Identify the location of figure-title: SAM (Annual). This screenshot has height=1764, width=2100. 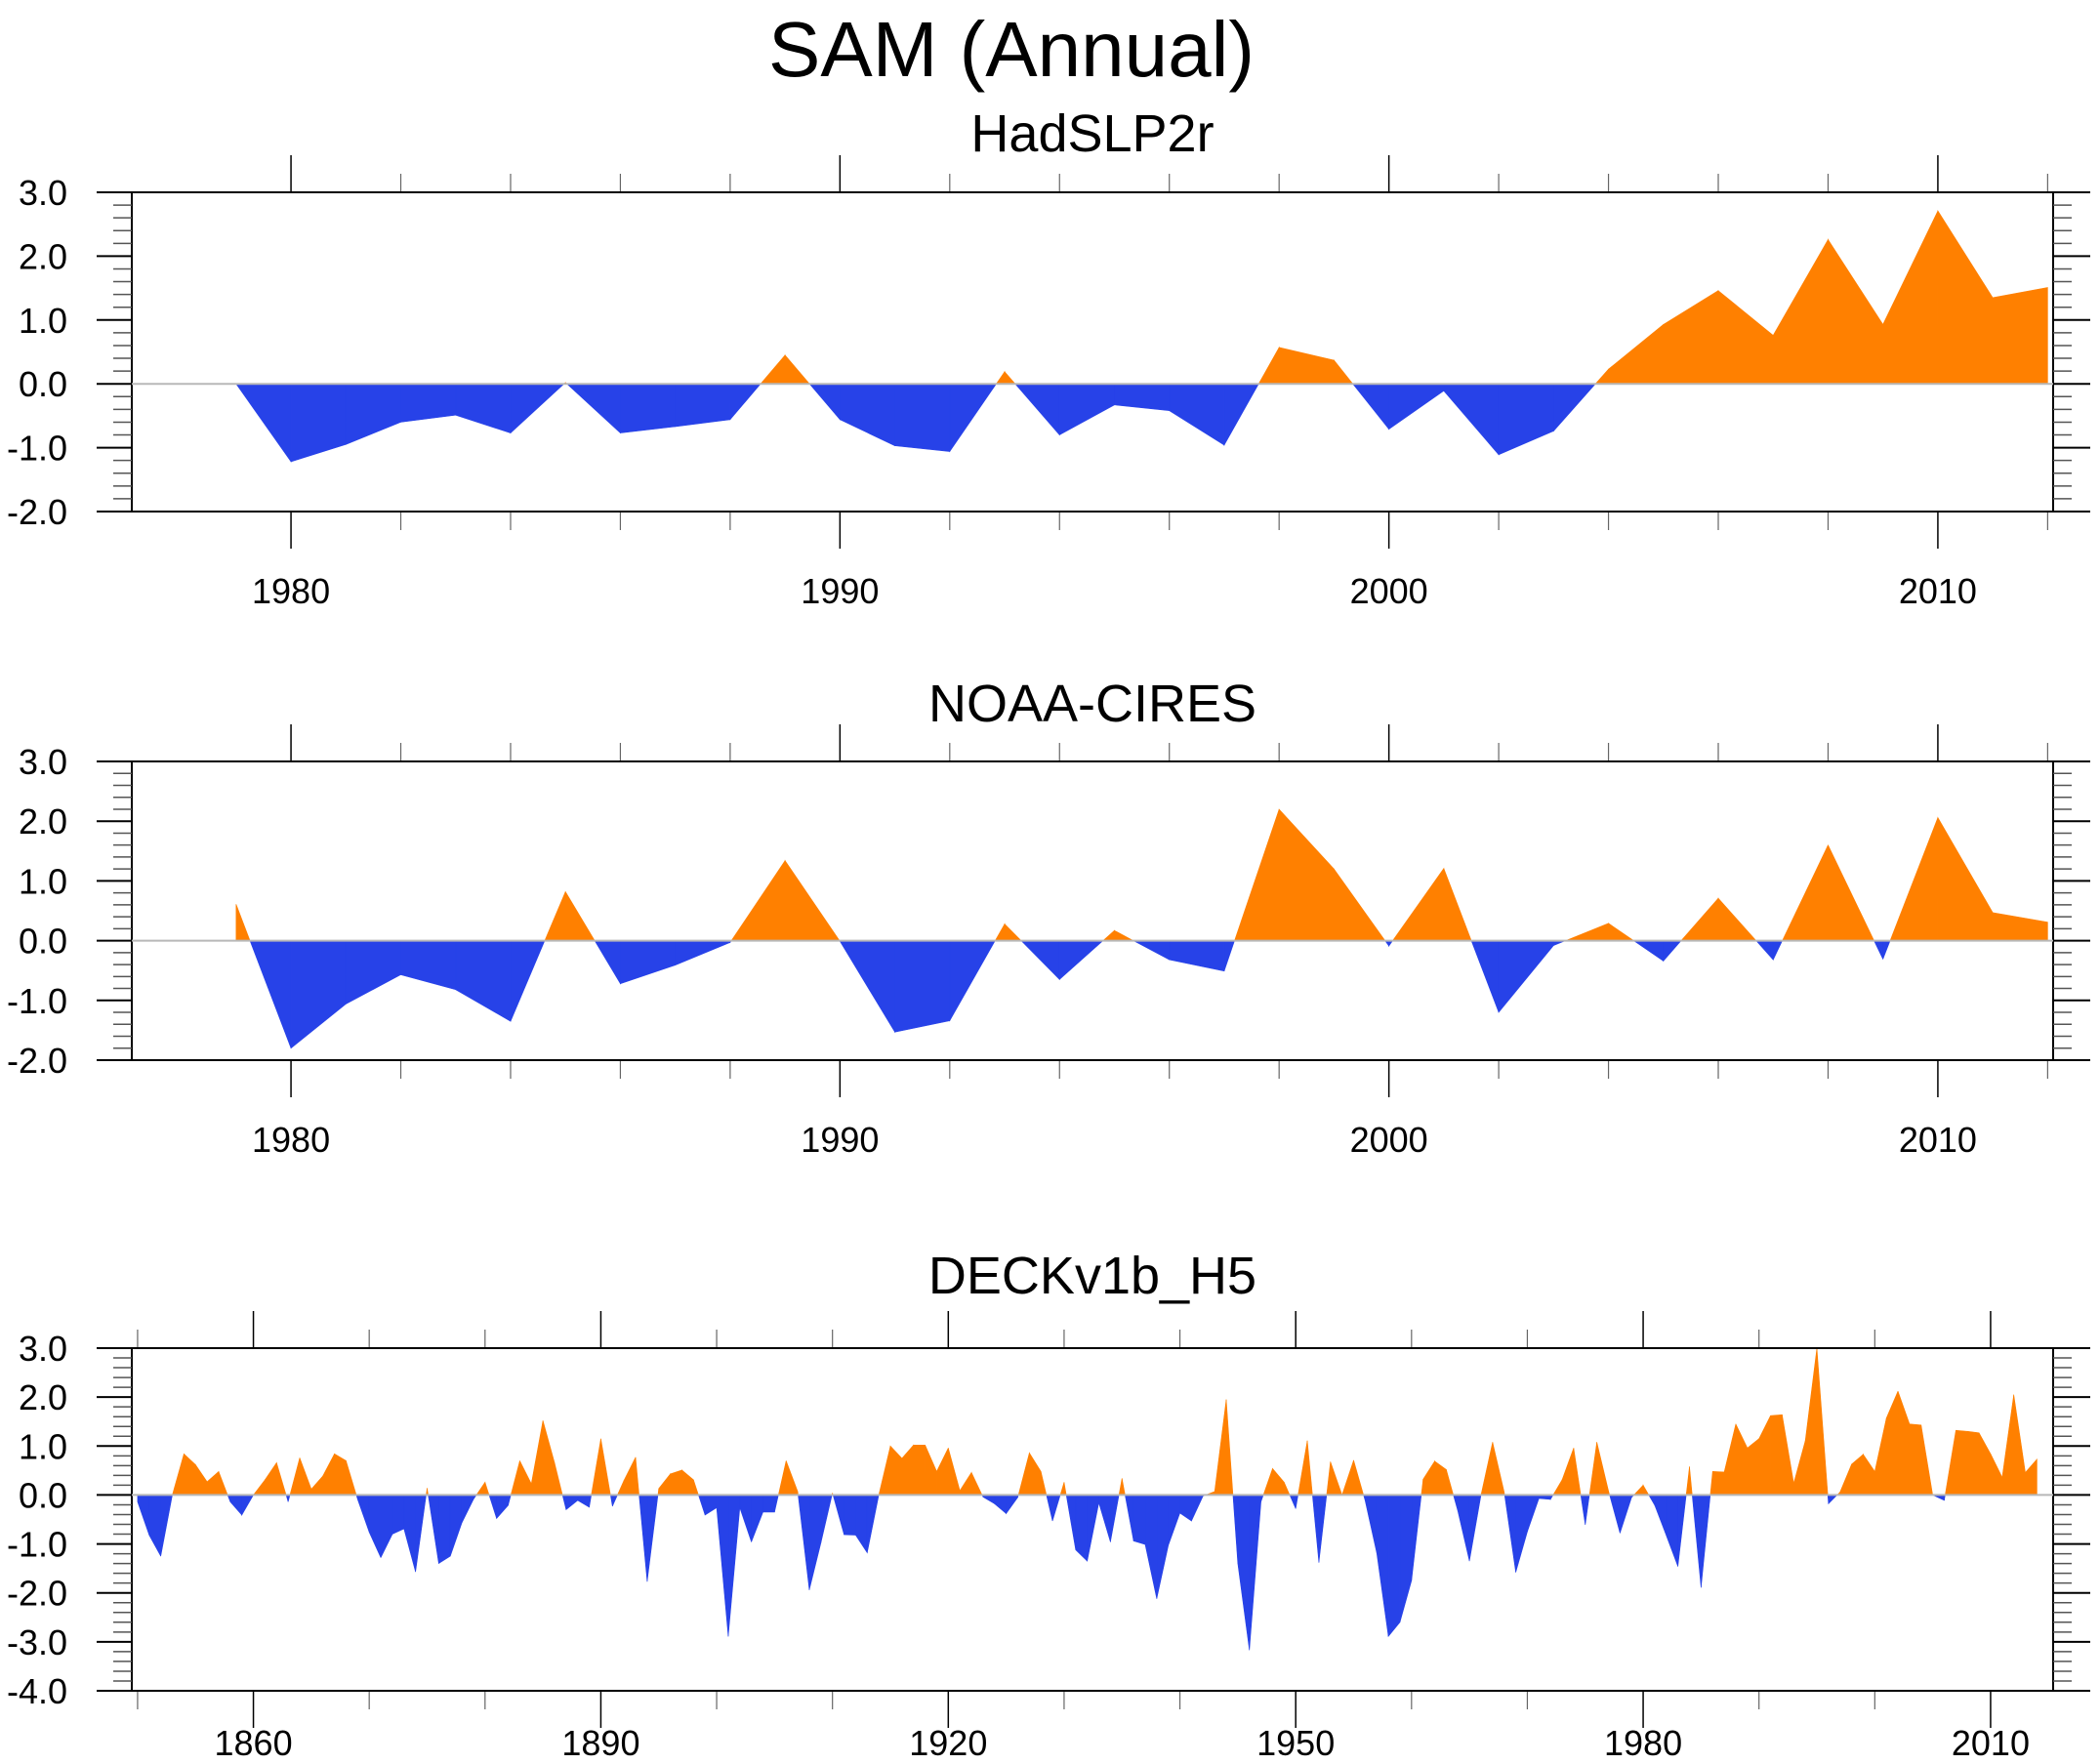
(1011, 50).